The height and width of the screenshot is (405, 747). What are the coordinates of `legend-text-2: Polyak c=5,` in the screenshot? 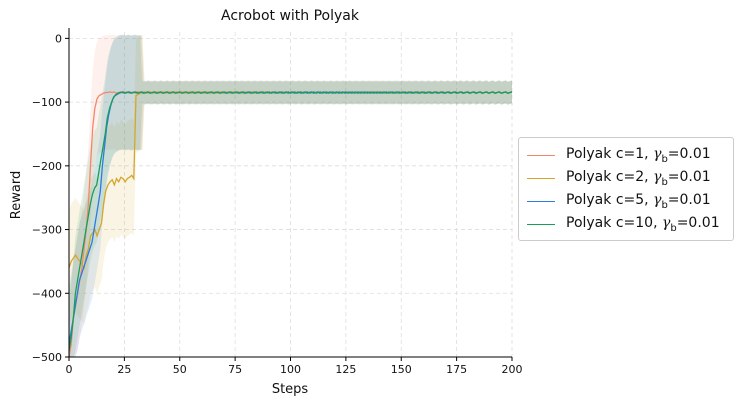 It's located at (610, 200).